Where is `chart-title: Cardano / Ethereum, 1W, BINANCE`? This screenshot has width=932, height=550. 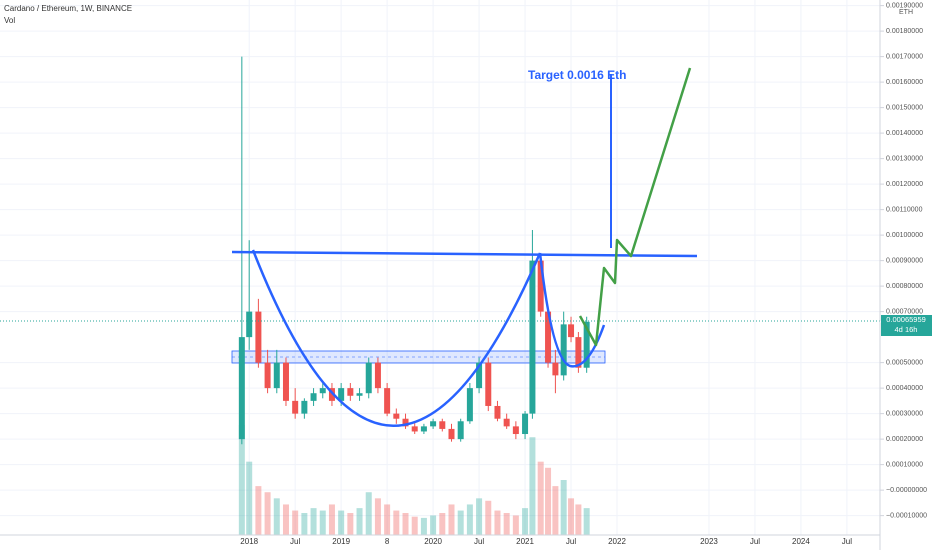
chart-title: Cardano / Ethereum, 1W, BINANCE is located at coordinates (68, 8).